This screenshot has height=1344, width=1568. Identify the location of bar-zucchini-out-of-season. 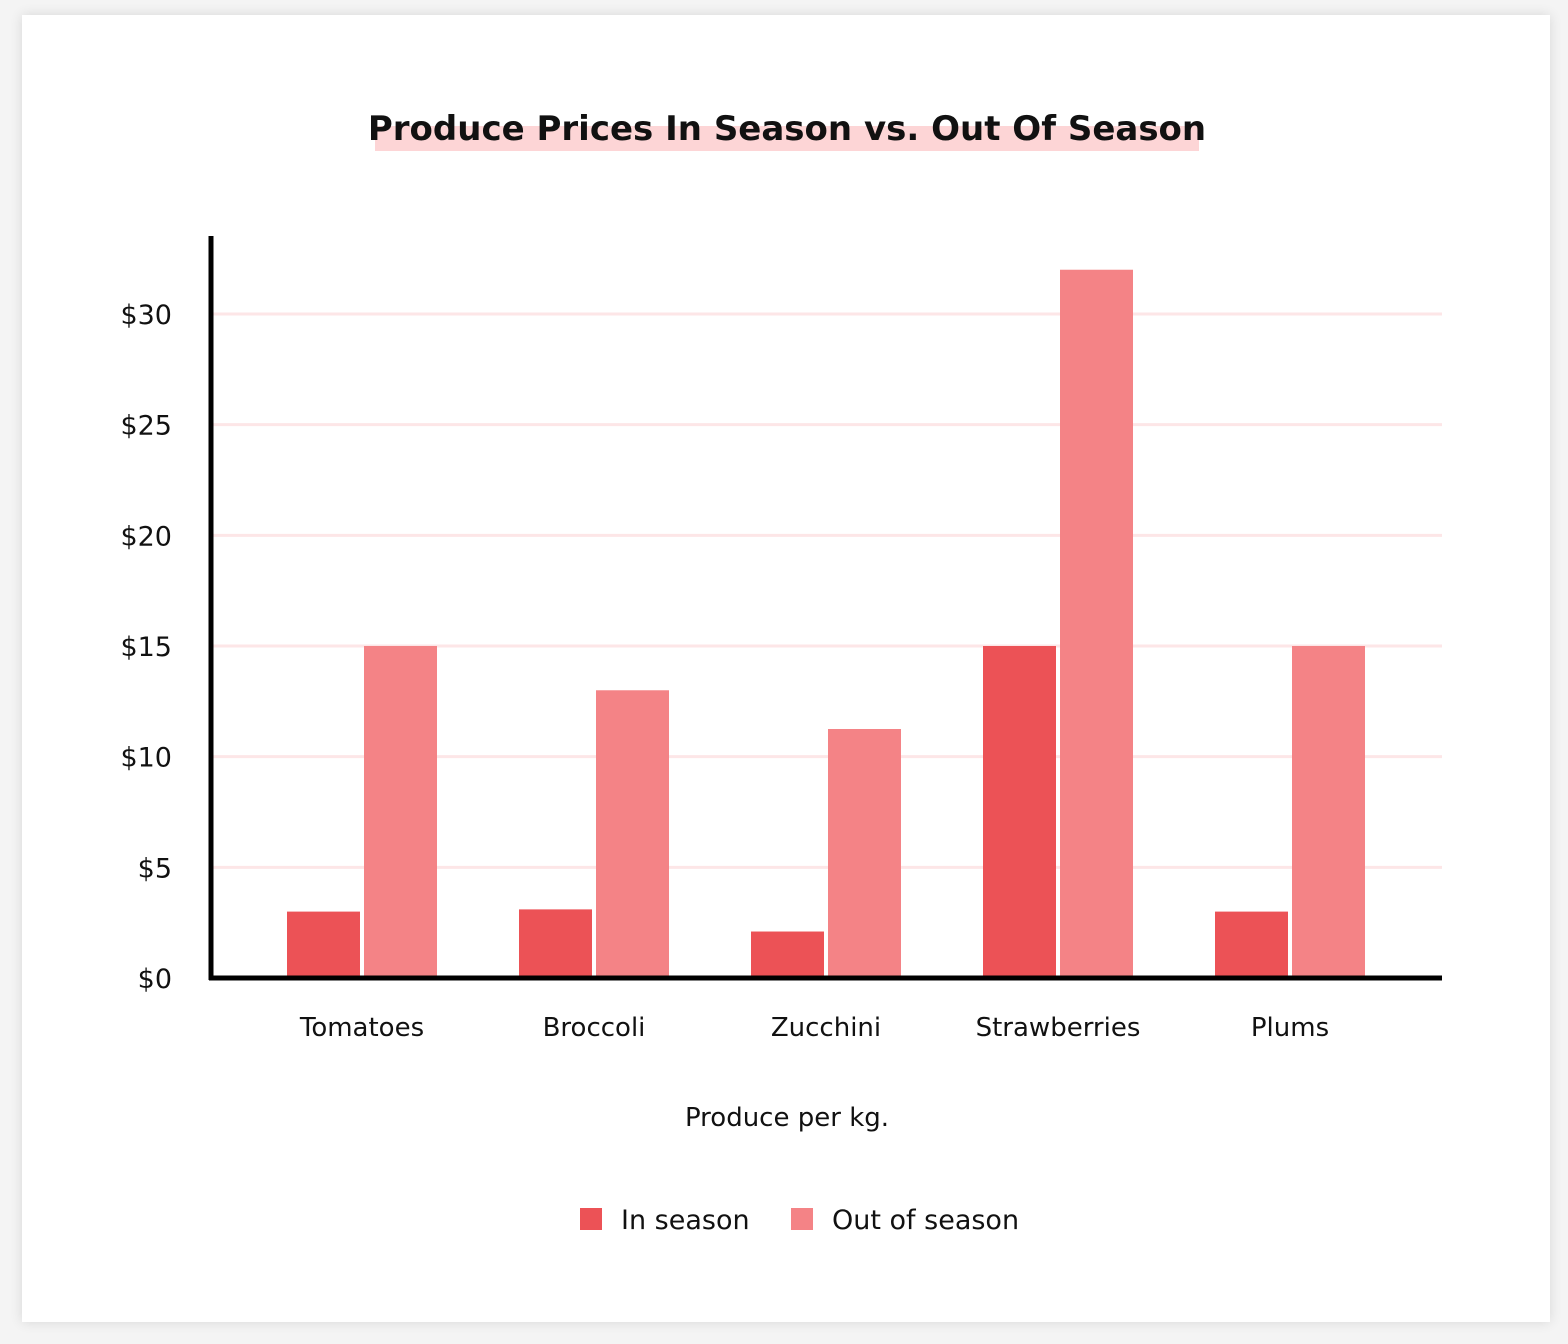
(864, 853).